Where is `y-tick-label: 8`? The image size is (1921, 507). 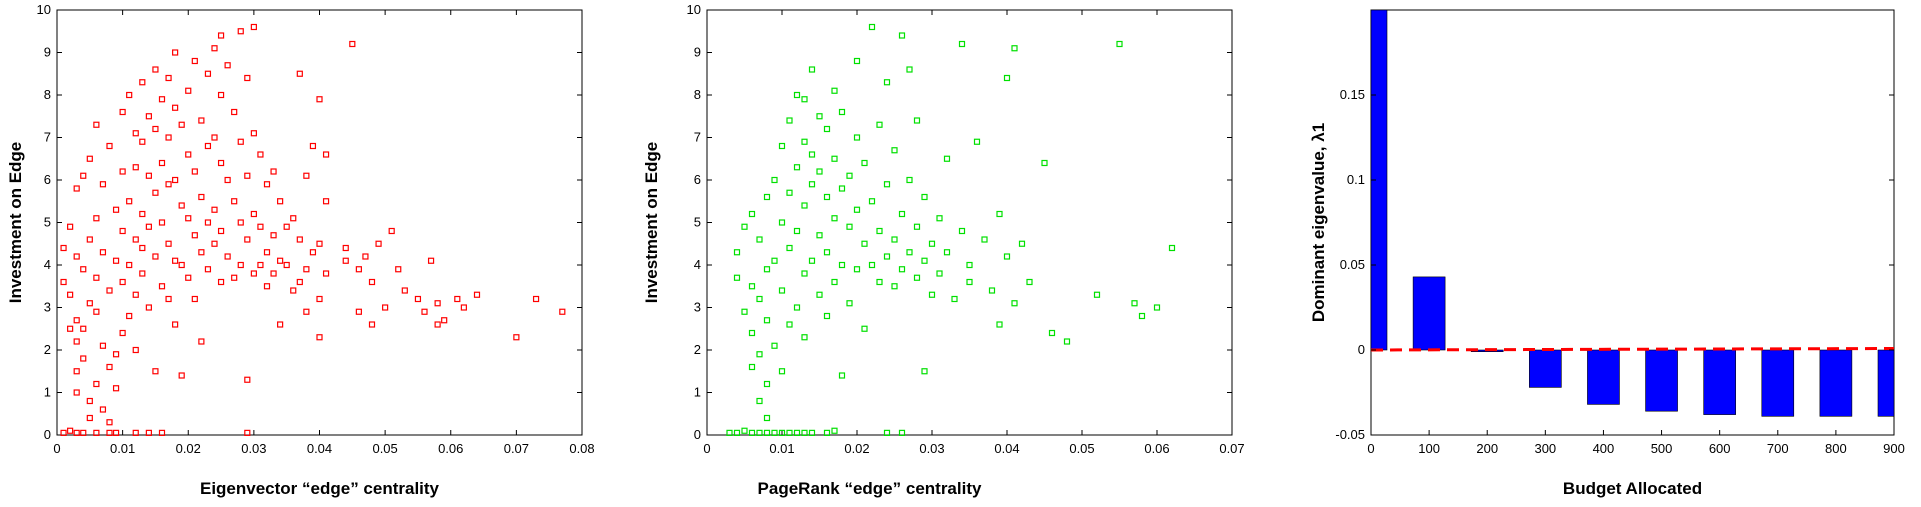
y-tick-label: 8 is located at coordinates (697, 94).